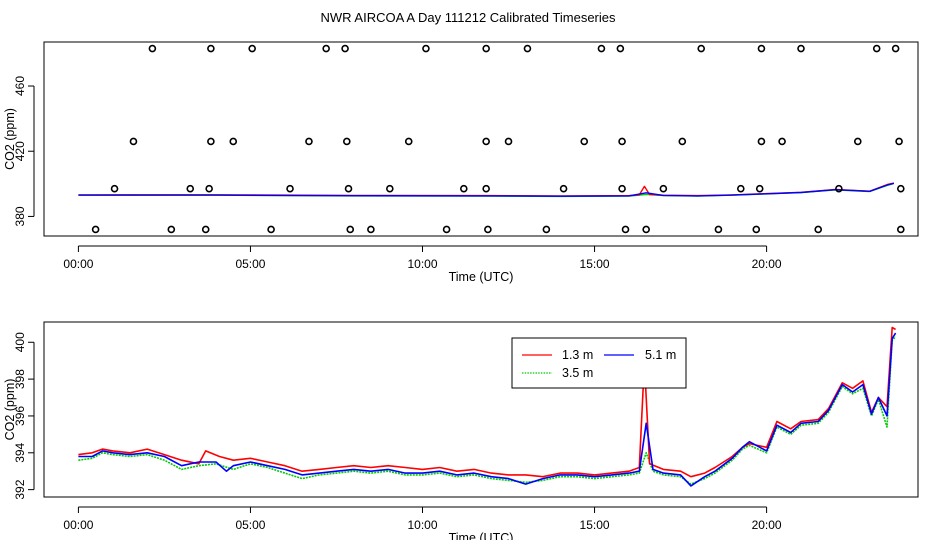 This screenshot has width=936, height=540. What do you see at coordinates (422, 525) in the screenshot?
I see `bottom-x-tick-label: 10:00` at bounding box center [422, 525].